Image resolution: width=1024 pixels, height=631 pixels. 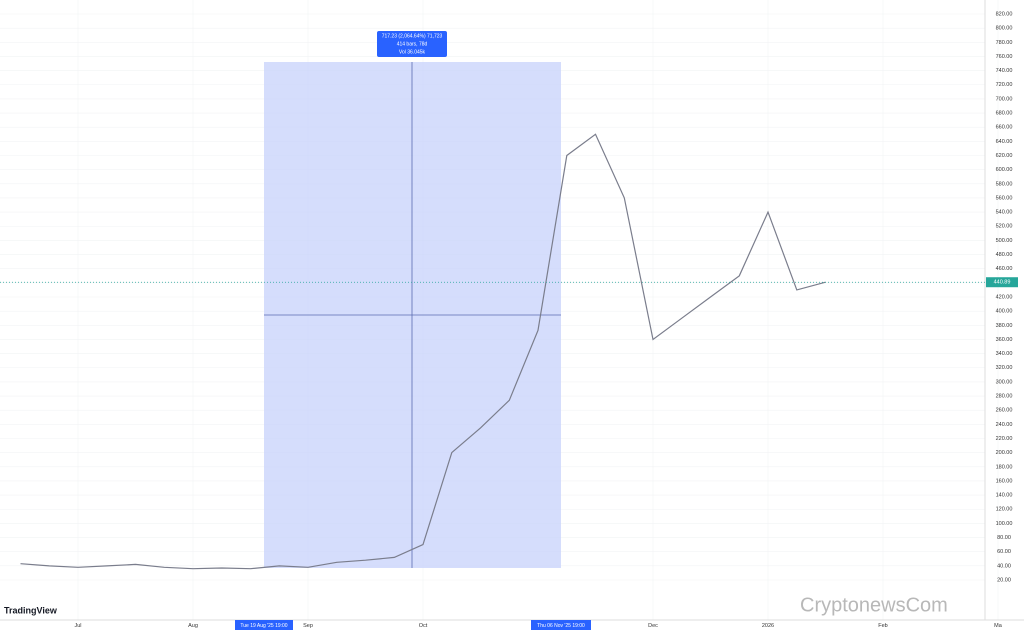 What do you see at coordinates (1004, 368) in the screenshot?
I see `y-tick-label: 320.00` at bounding box center [1004, 368].